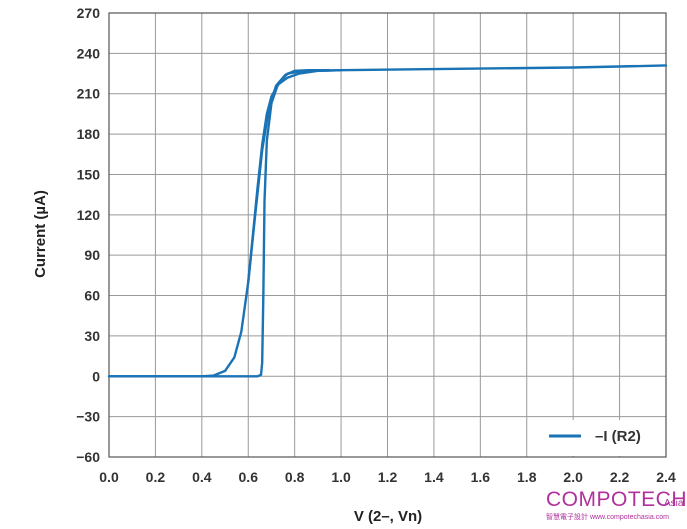 Image resolution: width=687 pixels, height=529 pixels. What do you see at coordinates (620, 477) in the screenshot?
I see `x-tick-label: 2.2` at bounding box center [620, 477].